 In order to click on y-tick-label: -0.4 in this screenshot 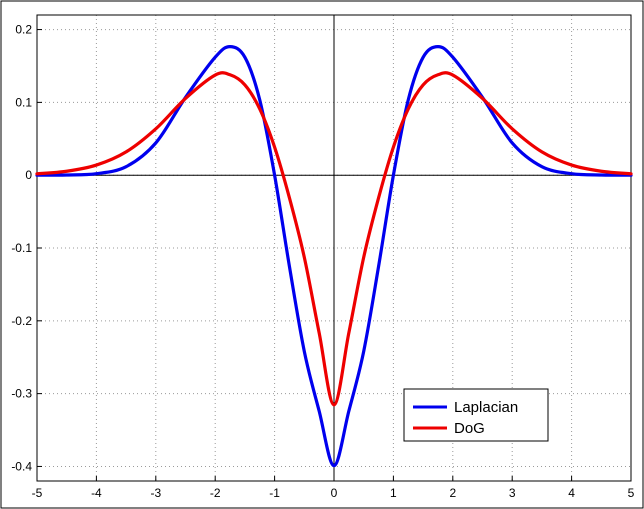, I will do `click(21, 466)`.